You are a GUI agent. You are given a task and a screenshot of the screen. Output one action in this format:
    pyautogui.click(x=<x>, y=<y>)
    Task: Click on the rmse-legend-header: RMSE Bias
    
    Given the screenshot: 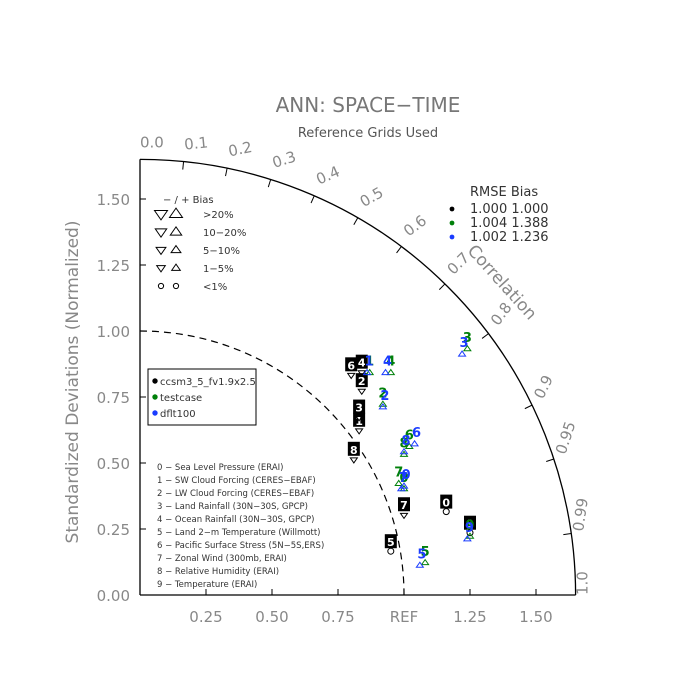 What is the action you would take?
    pyautogui.click(x=504, y=192)
    